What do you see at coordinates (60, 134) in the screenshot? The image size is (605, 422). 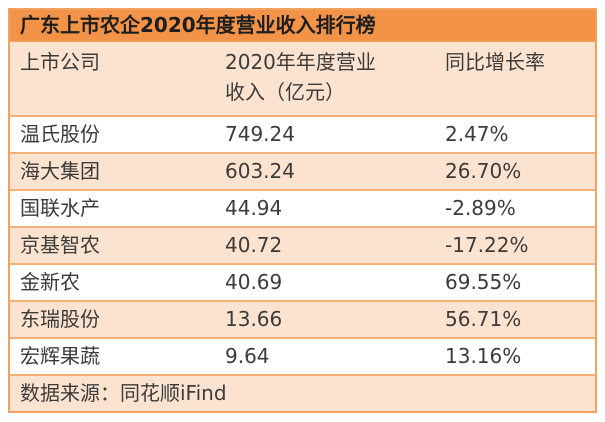 I see `company-name: 温氏股份` at bounding box center [60, 134].